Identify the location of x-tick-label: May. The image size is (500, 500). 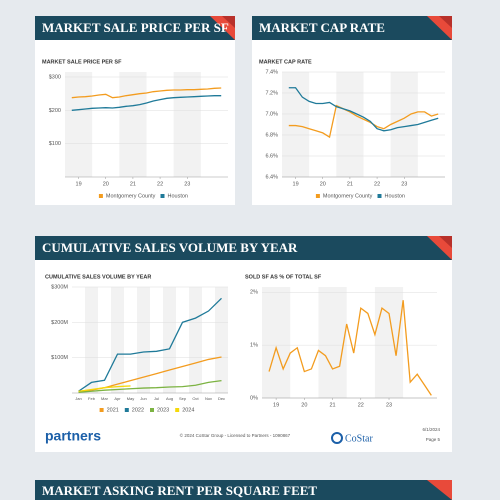
(131, 398).